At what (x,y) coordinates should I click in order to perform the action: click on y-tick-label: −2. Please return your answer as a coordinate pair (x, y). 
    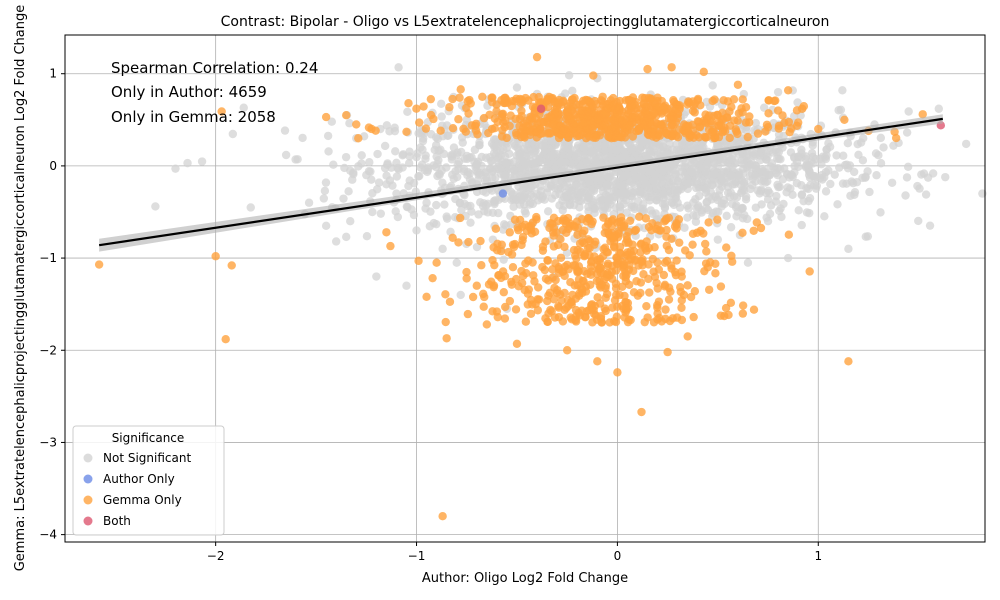
    Looking at the image, I should click on (48, 350).